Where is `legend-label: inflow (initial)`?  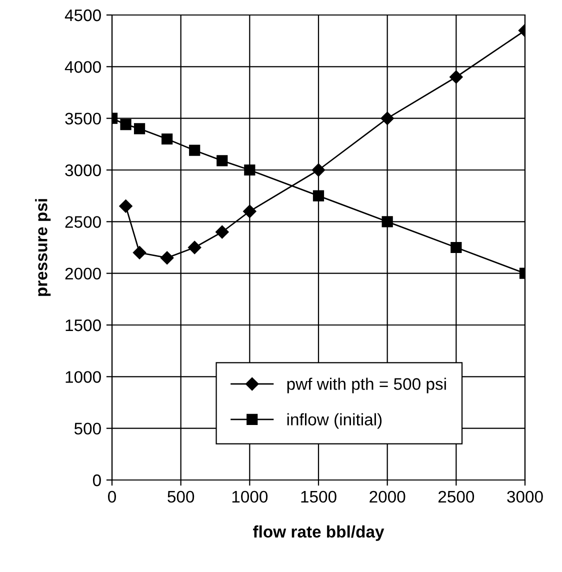
legend-label: inflow (initial) is located at coordinates (334, 421).